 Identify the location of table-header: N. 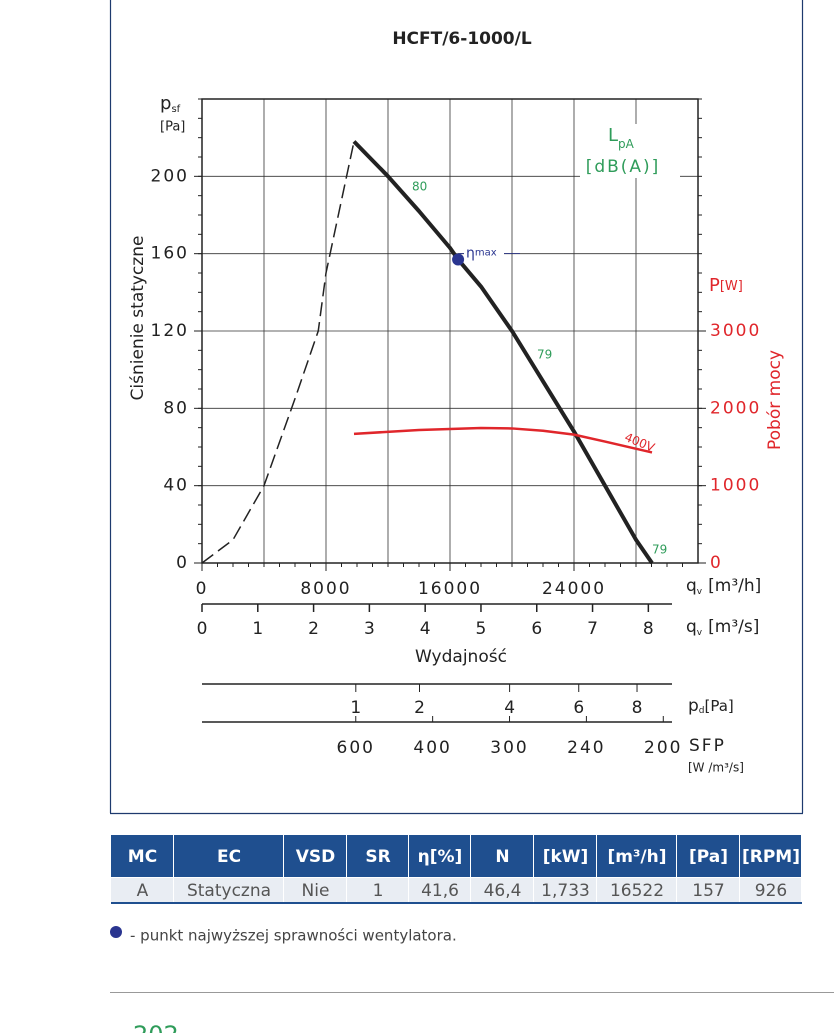
(502, 857).